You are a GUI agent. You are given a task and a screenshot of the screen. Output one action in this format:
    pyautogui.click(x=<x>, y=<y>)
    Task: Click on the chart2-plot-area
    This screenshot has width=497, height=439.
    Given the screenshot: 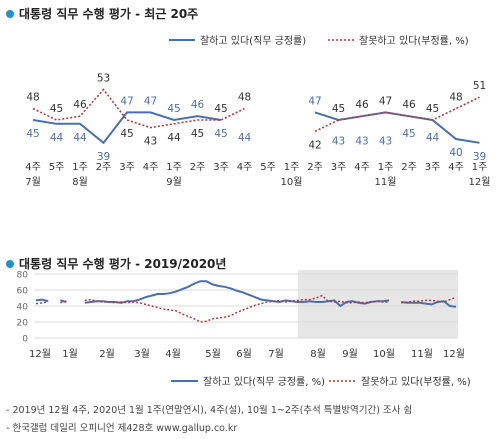 What is the action you would take?
    pyautogui.click(x=246, y=301)
    